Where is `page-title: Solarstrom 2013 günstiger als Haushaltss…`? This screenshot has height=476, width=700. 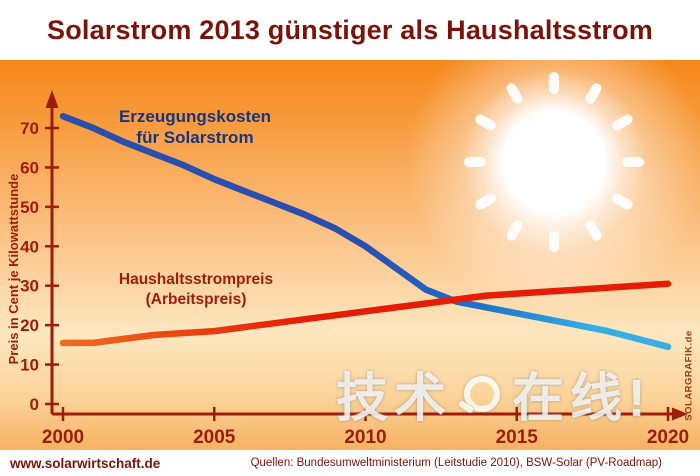
page-title: Solarstrom 2013 günstiger als Haushaltss… is located at coordinates (349, 29).